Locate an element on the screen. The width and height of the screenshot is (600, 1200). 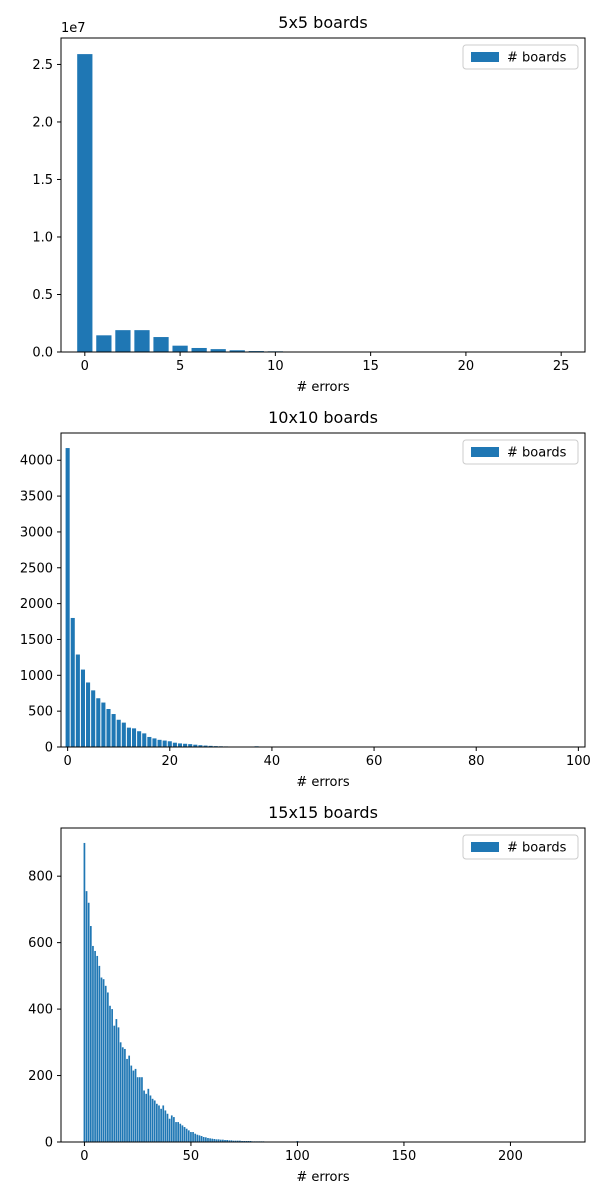
y-tick-label: 200 is located at coordinates (40, 1076).